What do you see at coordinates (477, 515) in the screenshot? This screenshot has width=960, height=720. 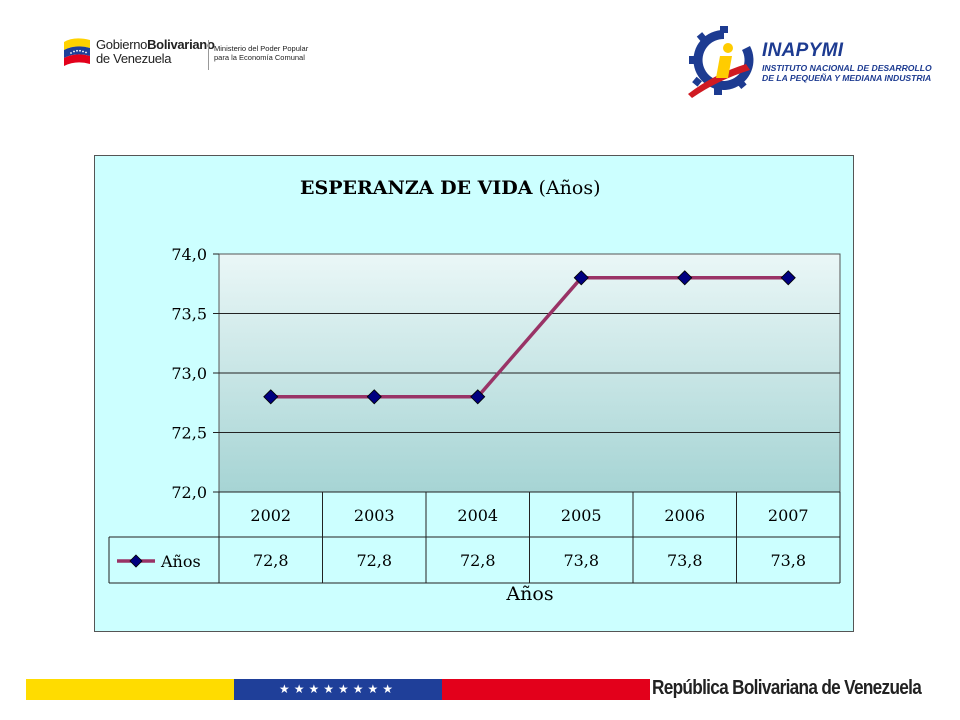 I see `x-tick-label: 2004` at bounding box center [477, 515].